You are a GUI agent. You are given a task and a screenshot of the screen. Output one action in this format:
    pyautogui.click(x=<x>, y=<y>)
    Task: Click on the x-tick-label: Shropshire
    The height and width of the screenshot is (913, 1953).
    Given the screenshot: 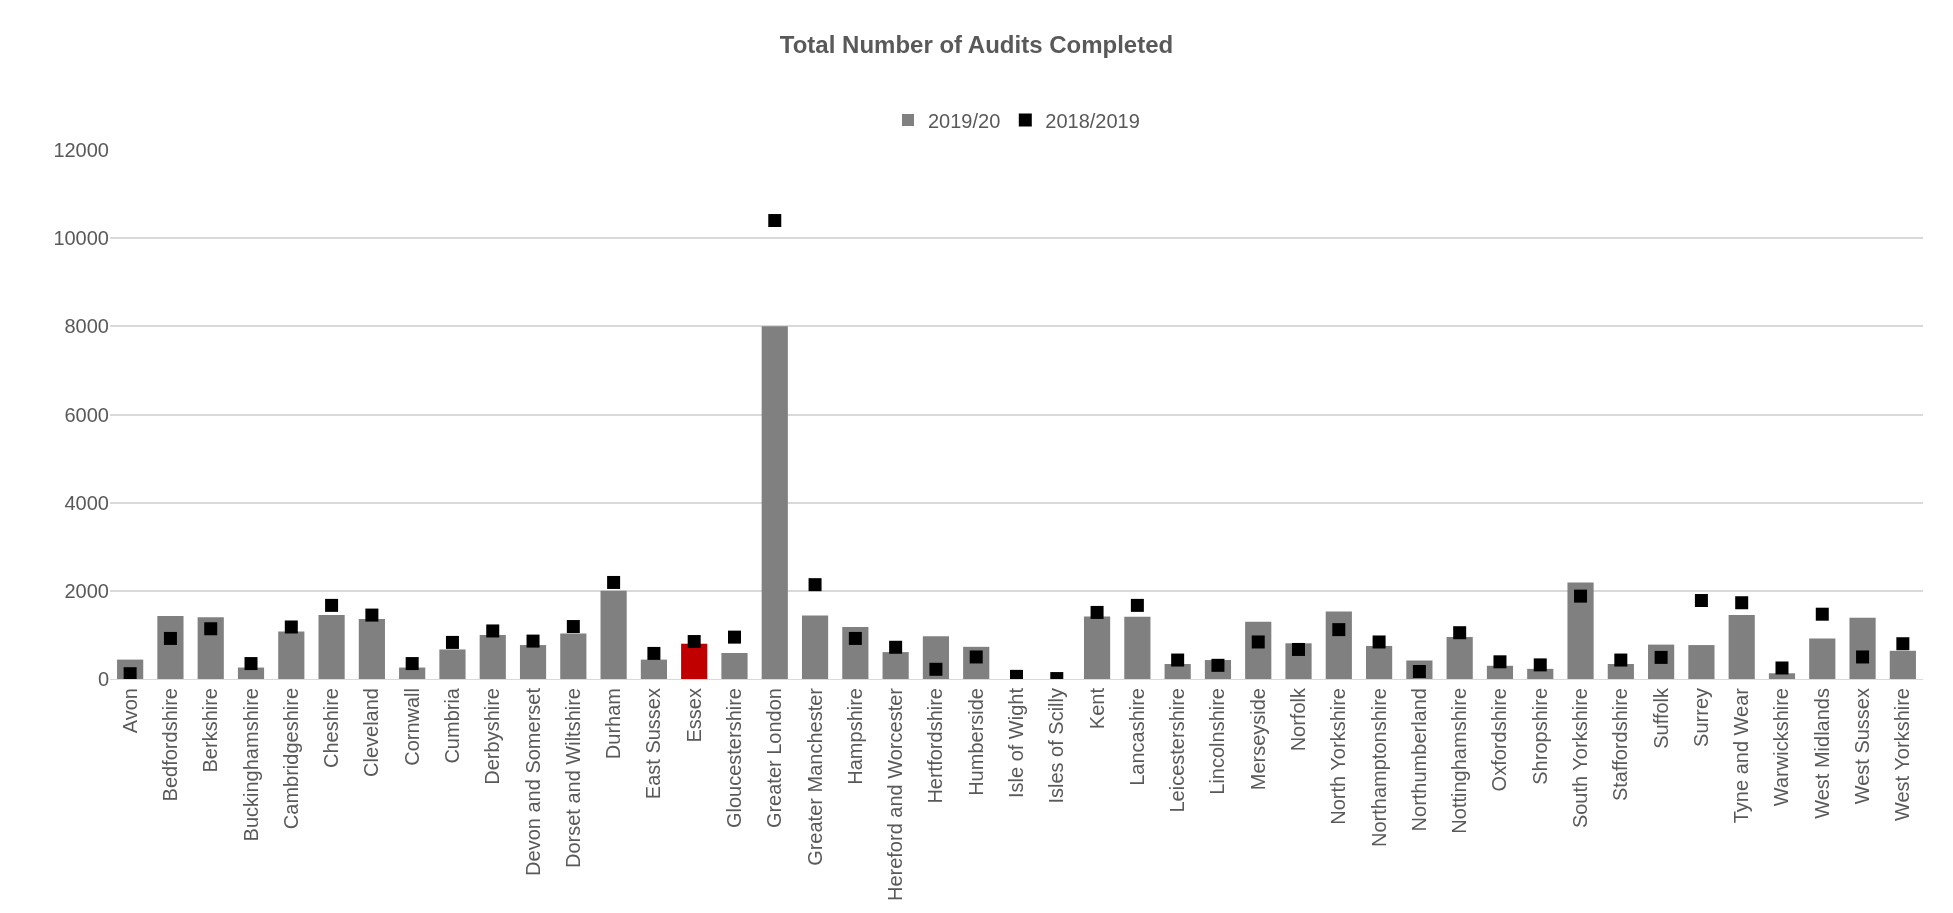 What is the action you would take?
    pyautogui.click(x=1539, y=736)
    